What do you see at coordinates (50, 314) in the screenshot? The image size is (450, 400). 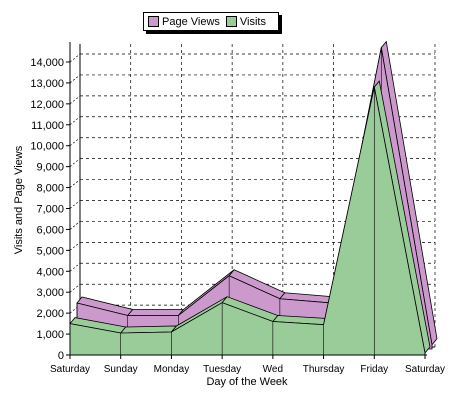 I see `y-tick-label: 2,000` at bounding box center [50, 314].